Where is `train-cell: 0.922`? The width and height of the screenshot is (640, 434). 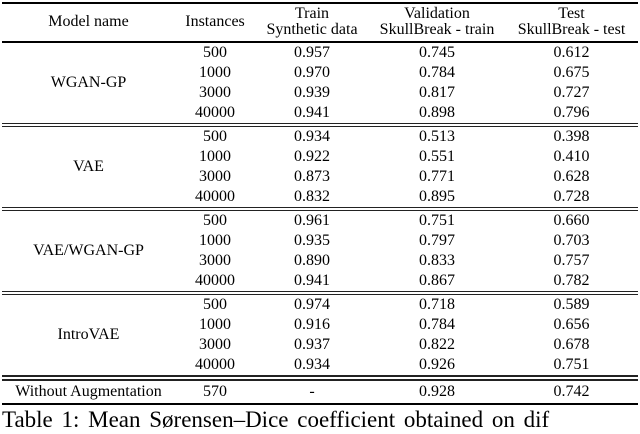
train-cell: 0.922 is located at coordinates (312, 156).